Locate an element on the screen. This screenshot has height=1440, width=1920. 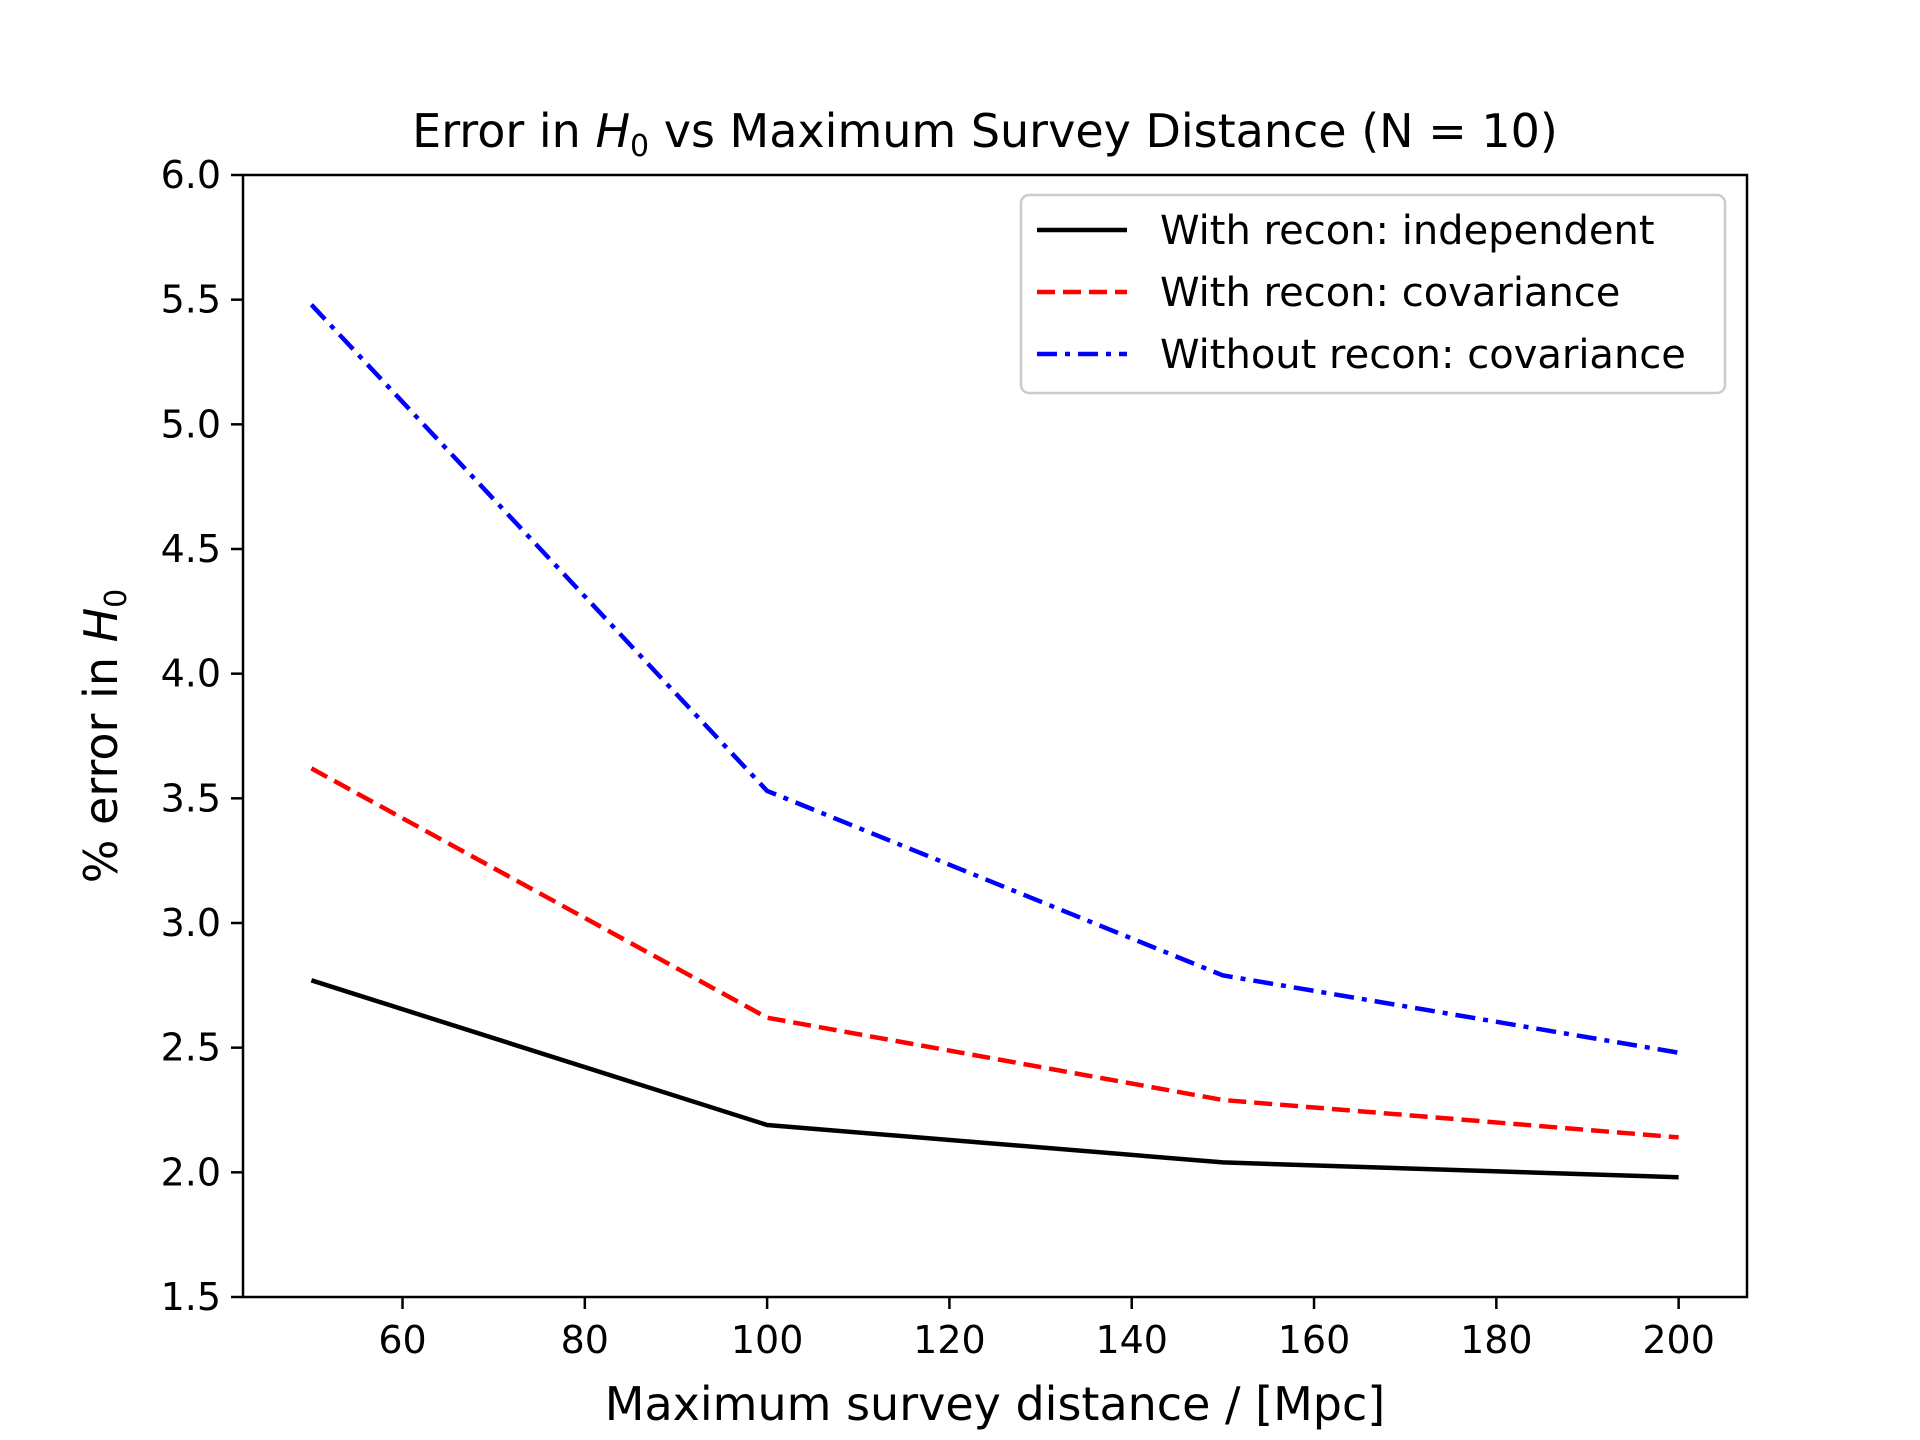
legend-box is located at coordinates (1373, 294).